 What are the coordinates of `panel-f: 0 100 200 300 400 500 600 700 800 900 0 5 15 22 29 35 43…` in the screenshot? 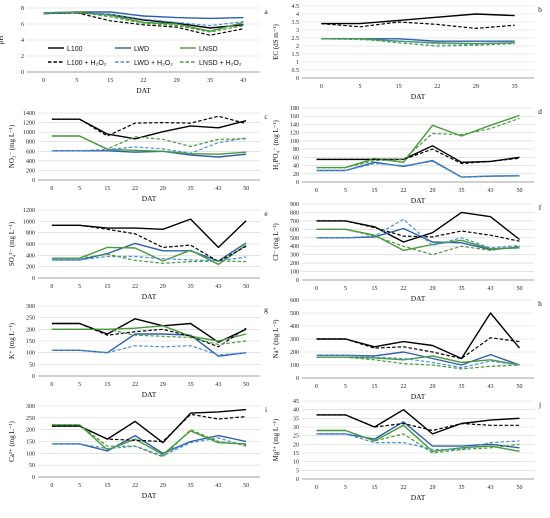 It's located at (407, 252).